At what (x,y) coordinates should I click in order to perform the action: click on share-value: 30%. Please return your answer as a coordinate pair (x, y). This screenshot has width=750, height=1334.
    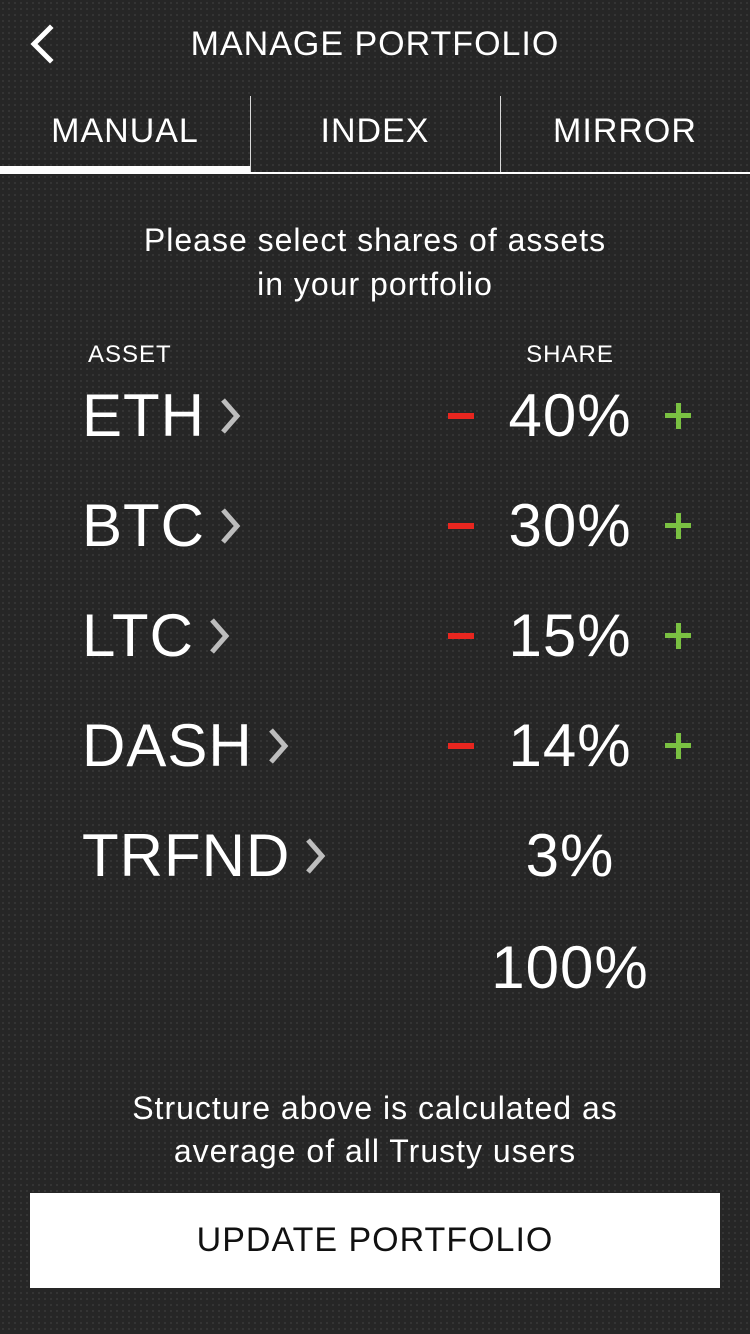
    Looking at the image, I should click on (570, 525).